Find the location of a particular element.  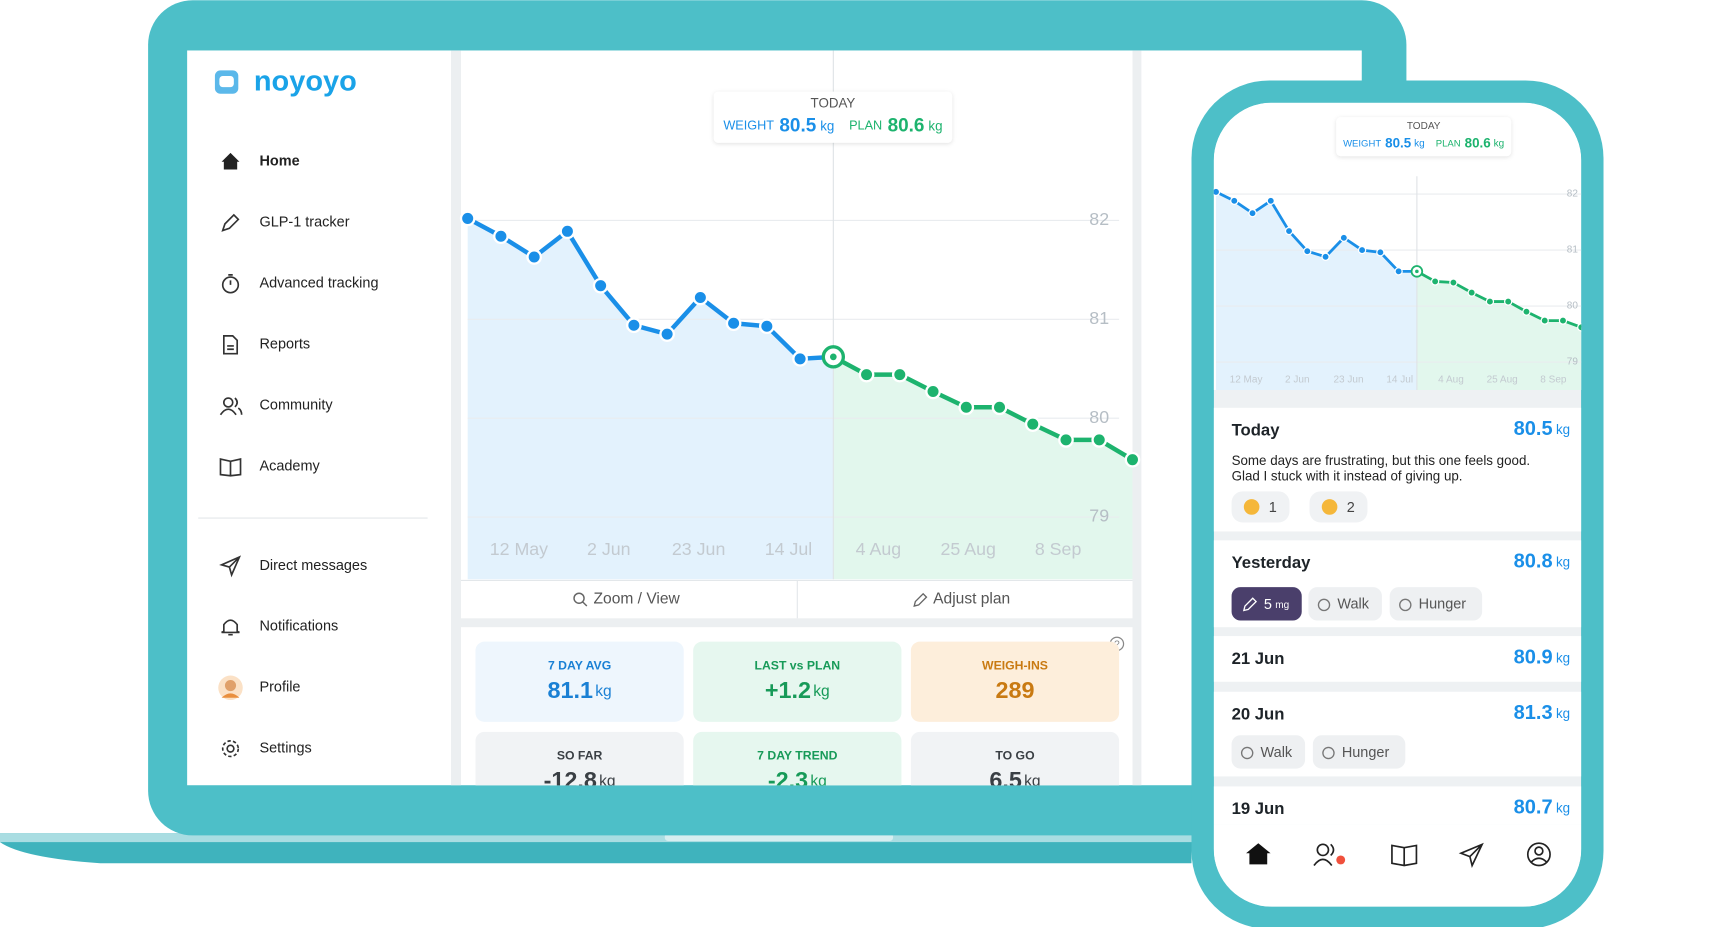

dose-unit: mg is located at coordinates (1282, 605).